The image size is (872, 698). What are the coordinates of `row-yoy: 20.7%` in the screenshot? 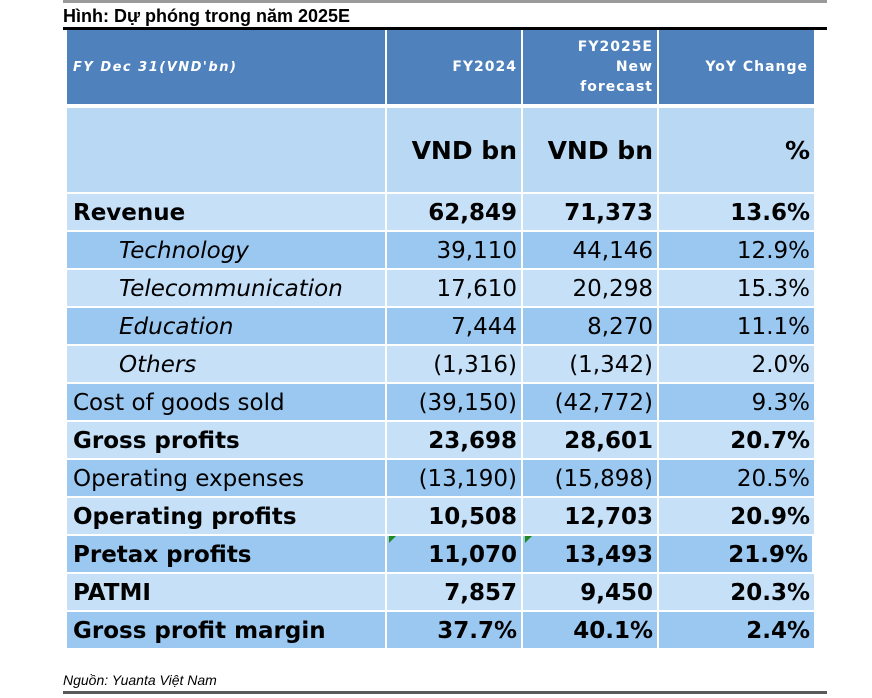 It's located at (770, 441).